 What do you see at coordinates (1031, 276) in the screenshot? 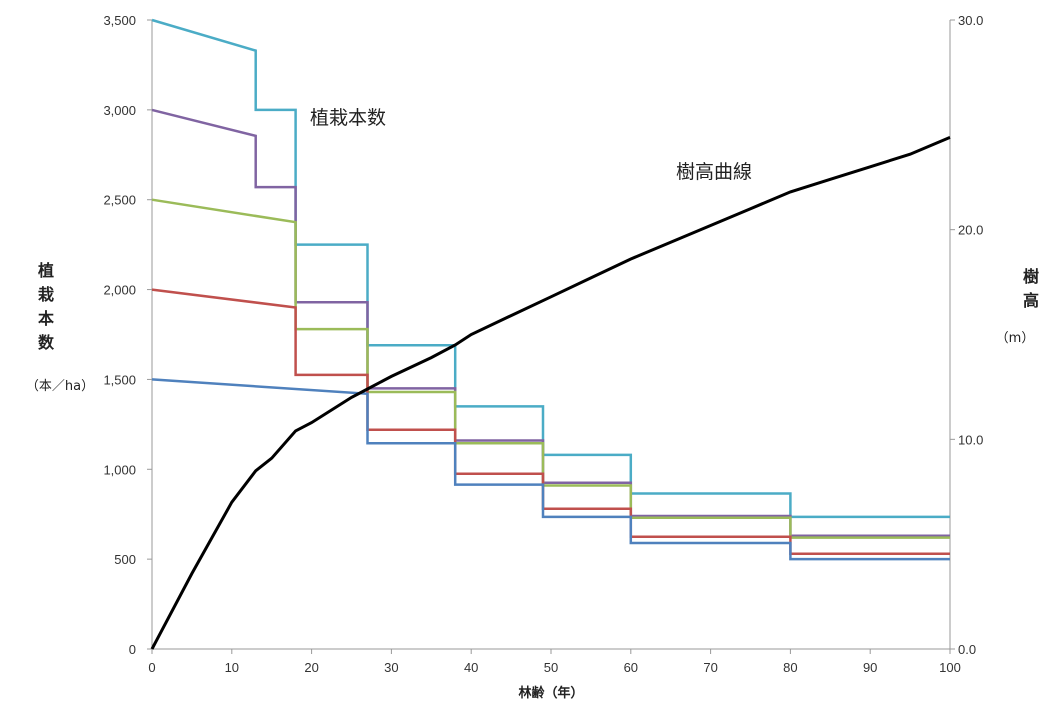
I see `y-right-axis-title-char: 樹` at bounding box center [1031, 276].